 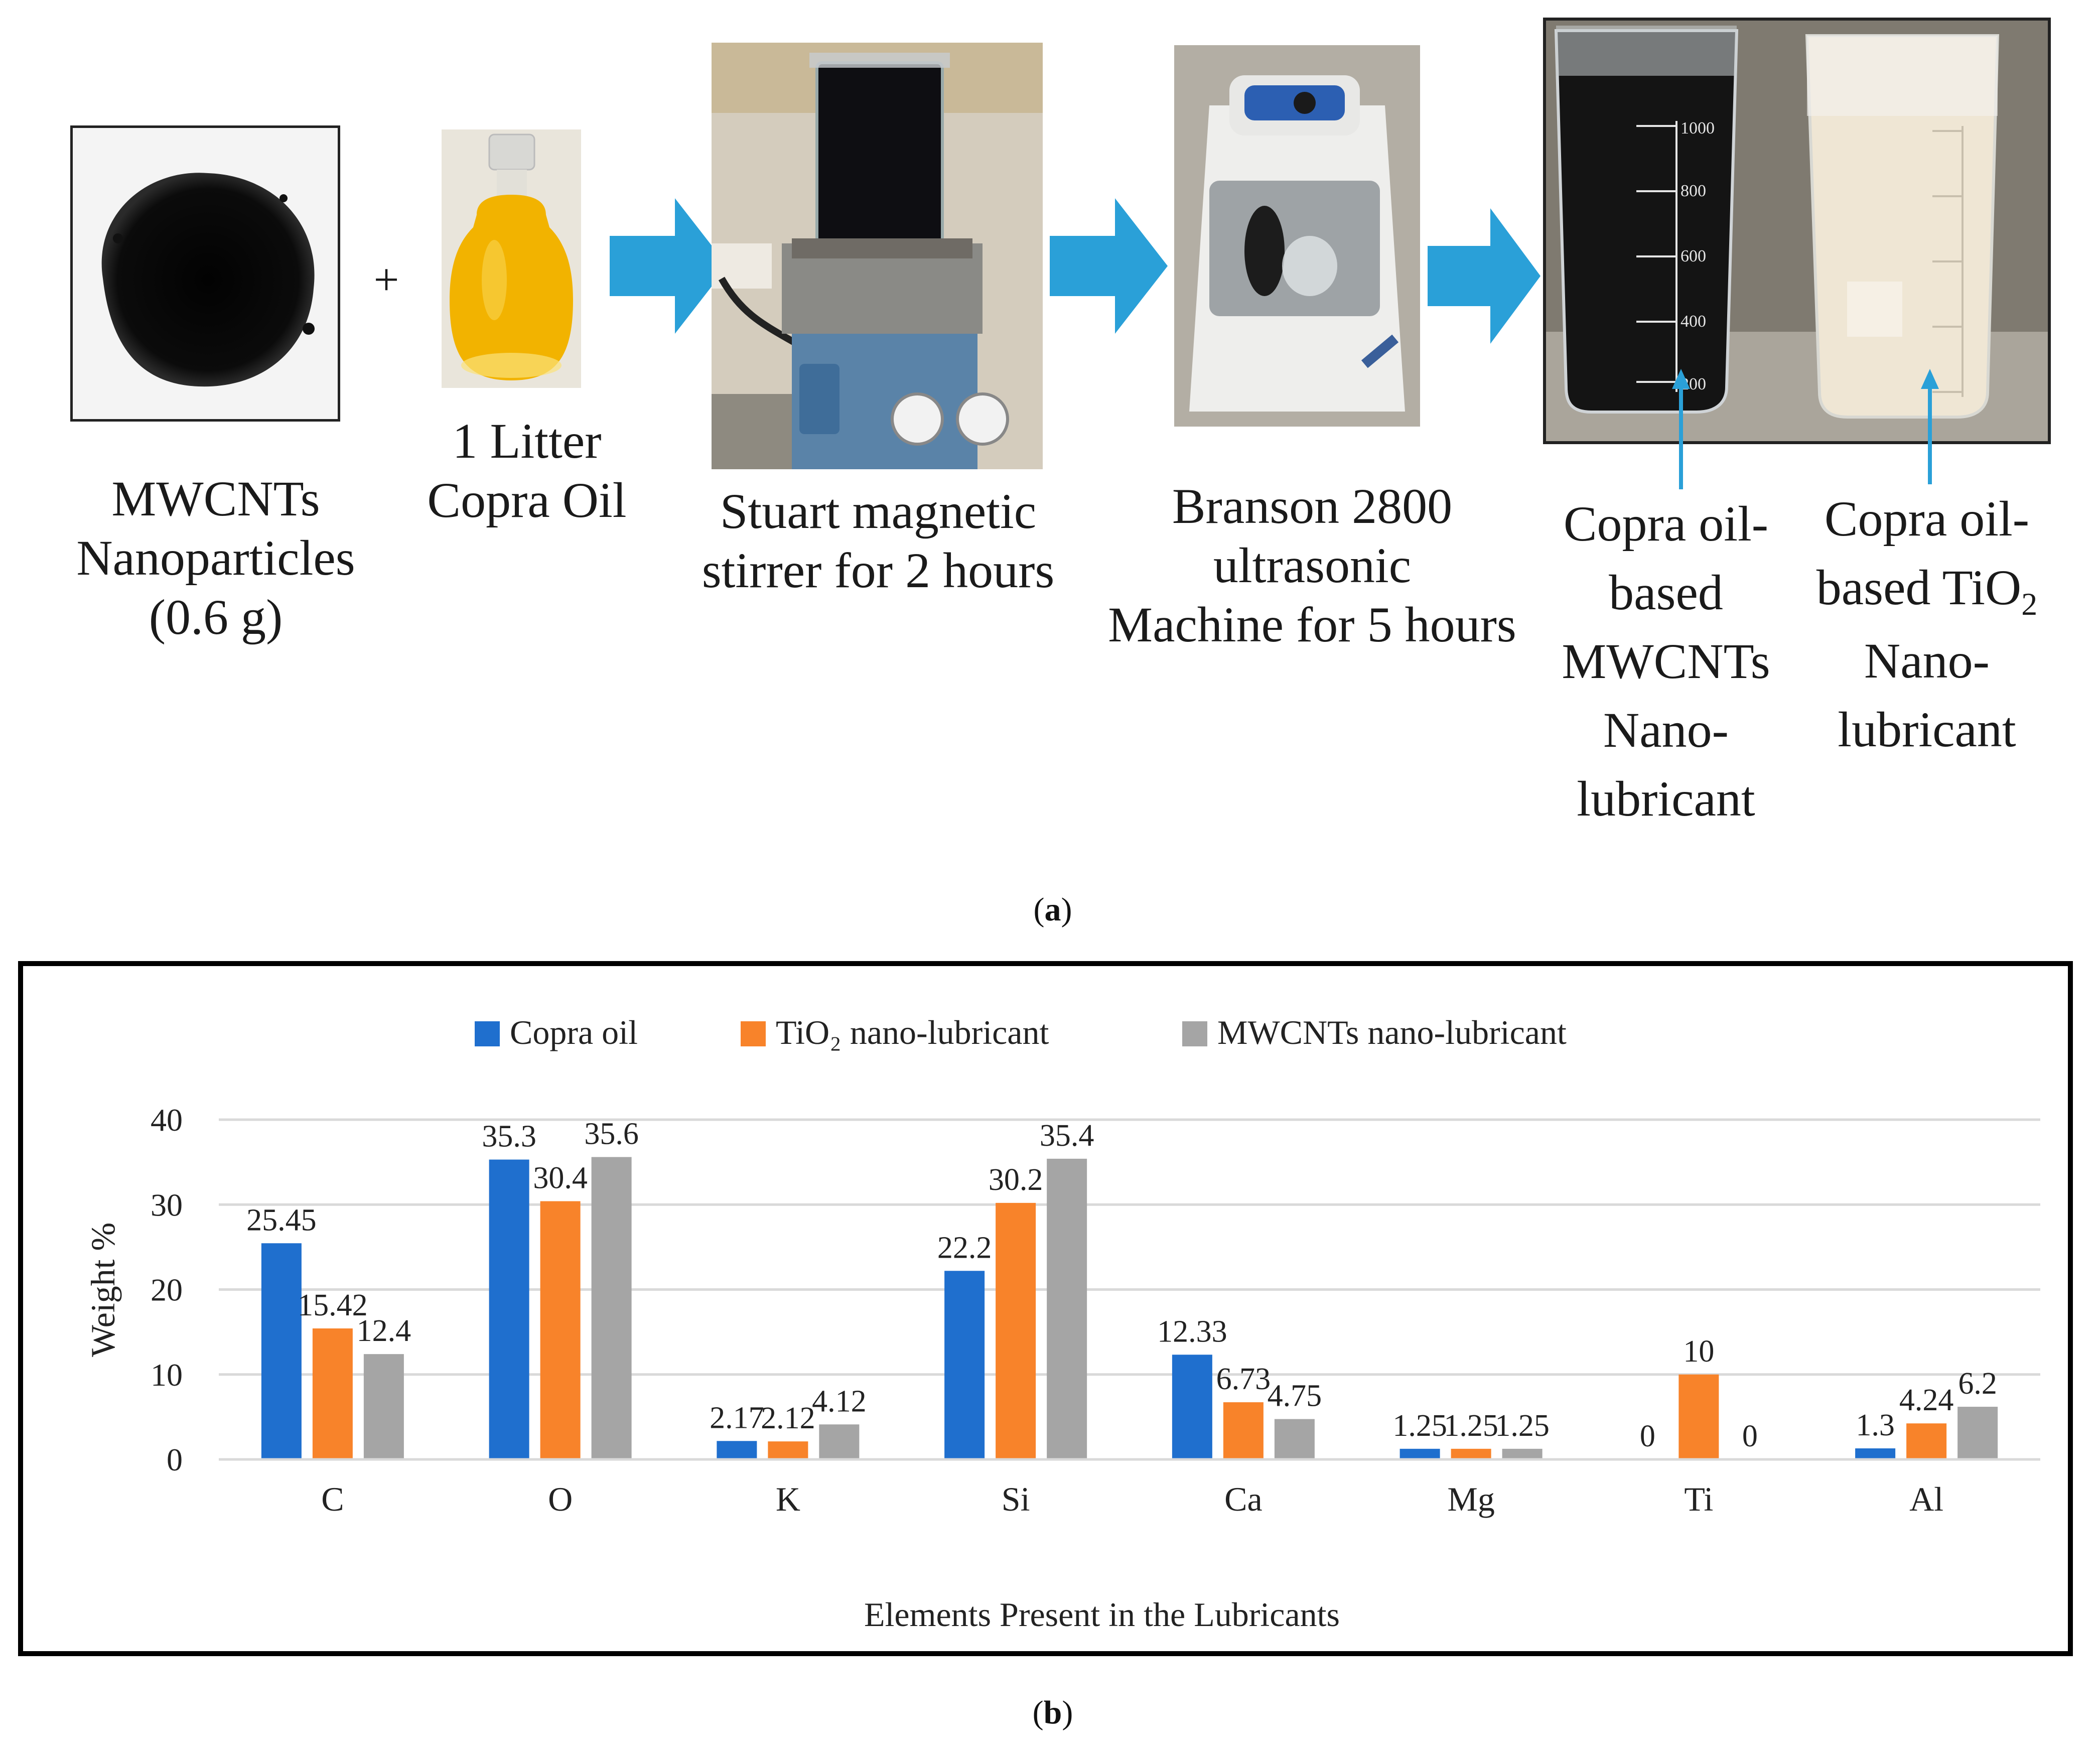 I want to click on stirrer-caption: Stuart magnetic stirrer for 2 hours, so click(x=878, y=540).